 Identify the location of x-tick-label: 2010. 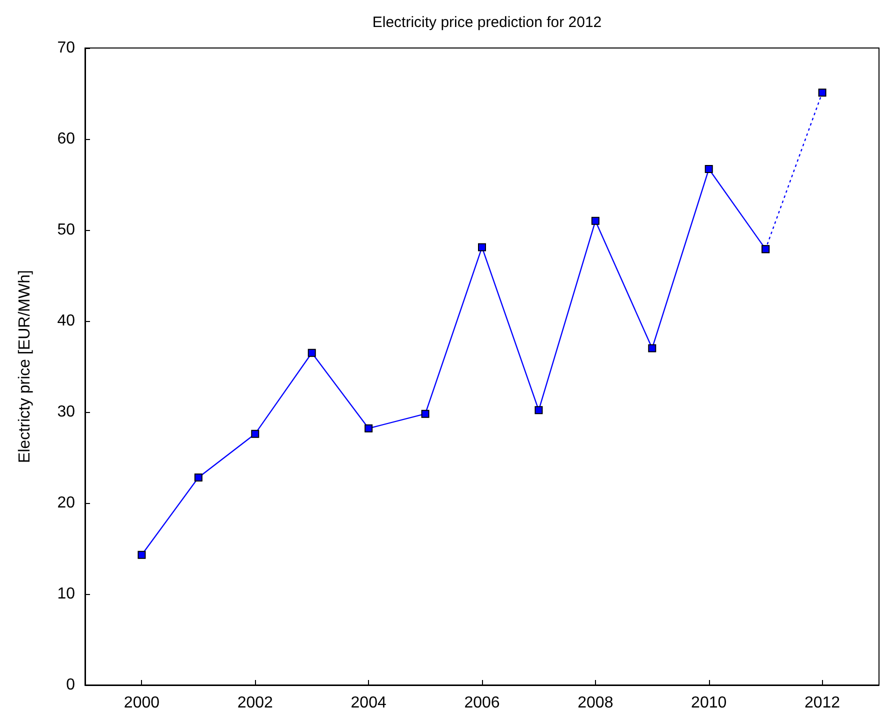
(709, 703).